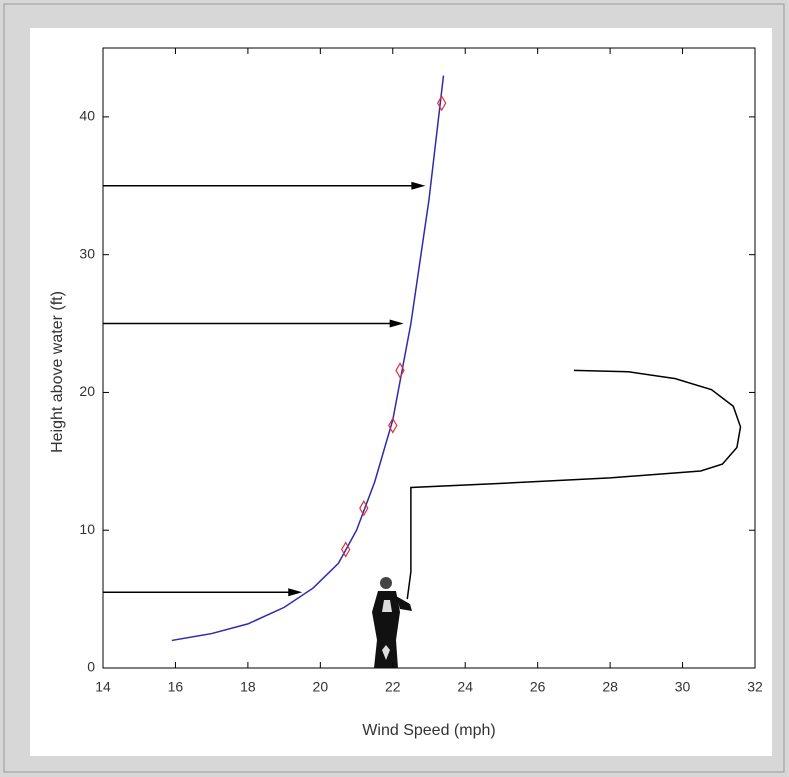 The height and width of the screenshot is (777, 789). I want to click on x-axis-label: Wind Speed (mph), so click(428, 730).